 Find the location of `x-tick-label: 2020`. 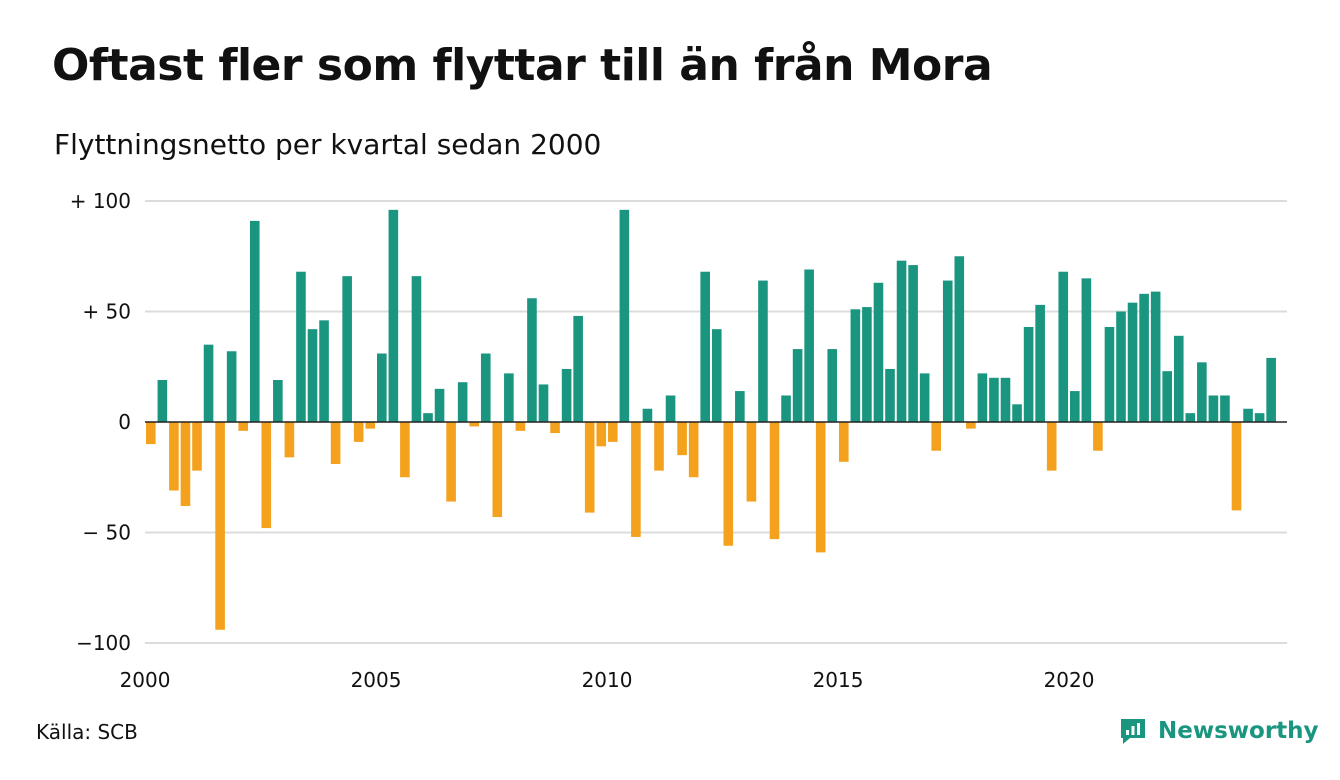

x-tick-label: 2020 is located at coordinates (1069, 680).